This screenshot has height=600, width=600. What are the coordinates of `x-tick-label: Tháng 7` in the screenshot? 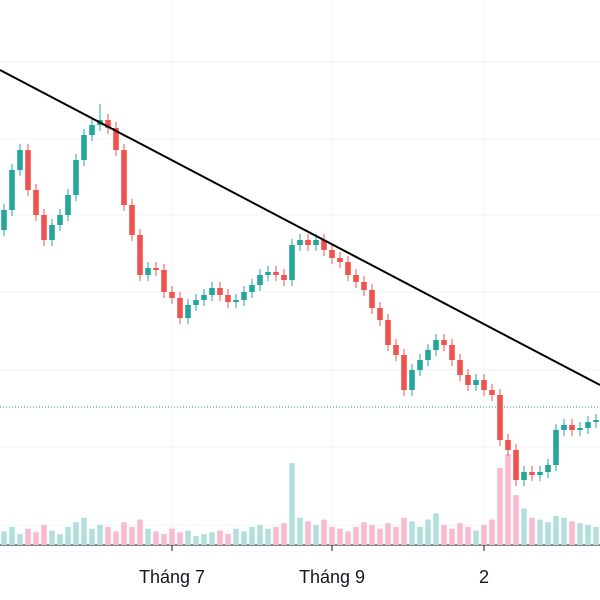 It's located at (172, 577).